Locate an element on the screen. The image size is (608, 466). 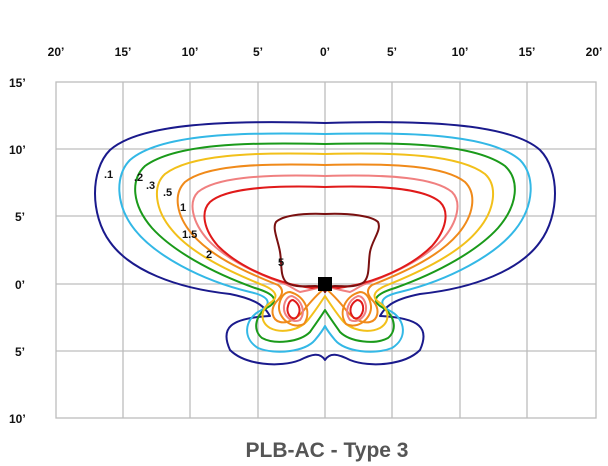
contour-label-0.1: .1 is located at coordinates (108, 175).